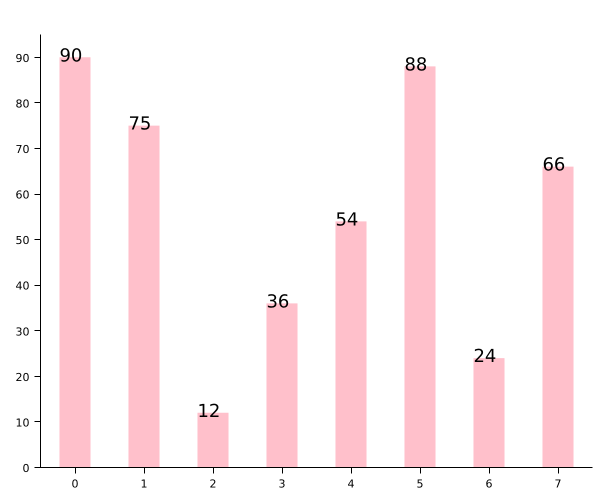 Image resolution: width=612 pixels, height=501 pixels. What do you see at coordinates (346, 219) in the screenshot?
I see `data-label: 54` at bounding box center [346, 219].